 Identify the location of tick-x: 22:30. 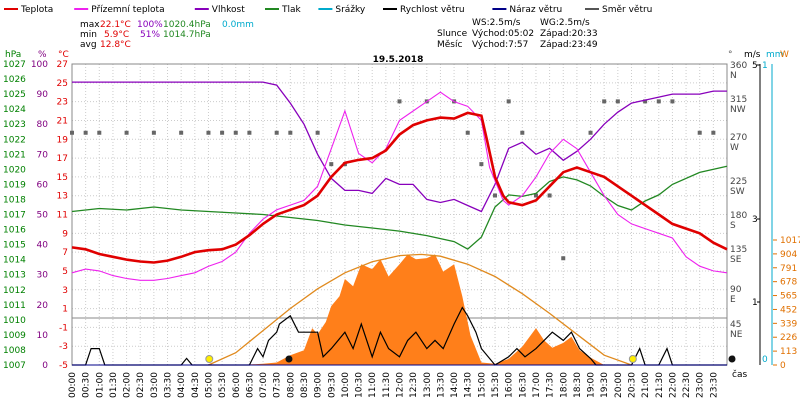
(687, 385).